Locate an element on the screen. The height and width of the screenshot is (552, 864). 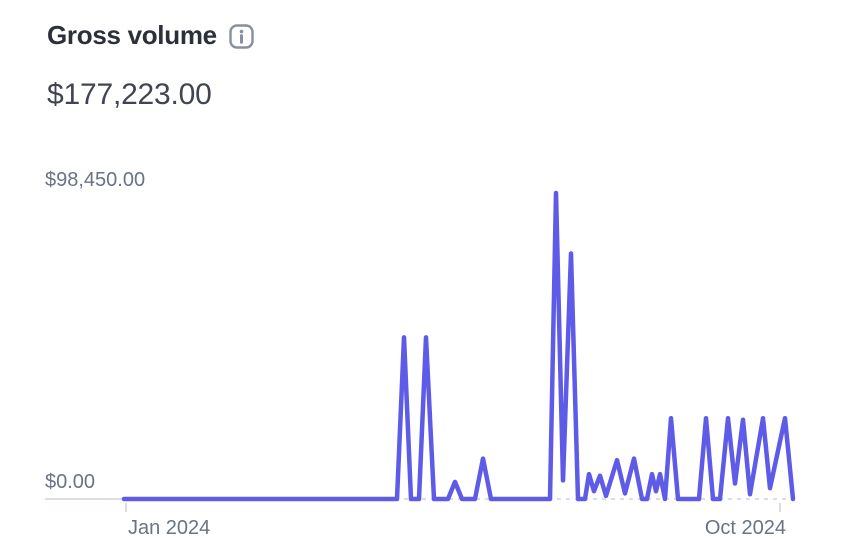
chart-title: Gross volume is located at coordinates (132, 35).